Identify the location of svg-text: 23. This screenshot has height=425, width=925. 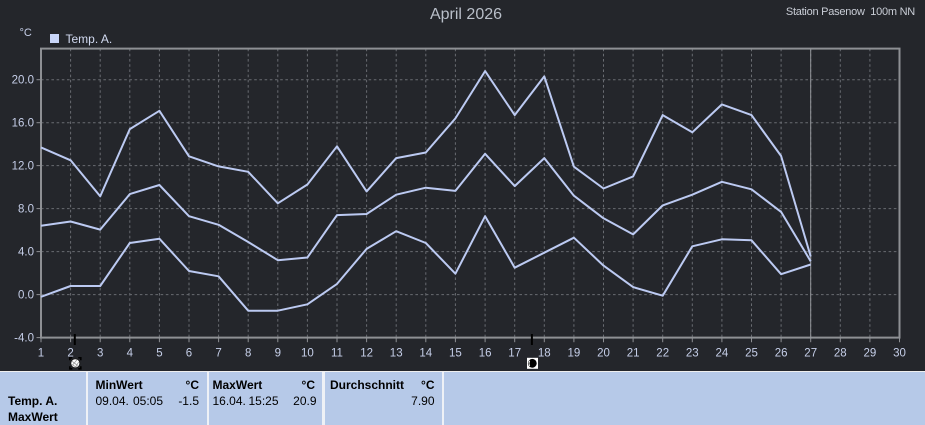
(692, 354).